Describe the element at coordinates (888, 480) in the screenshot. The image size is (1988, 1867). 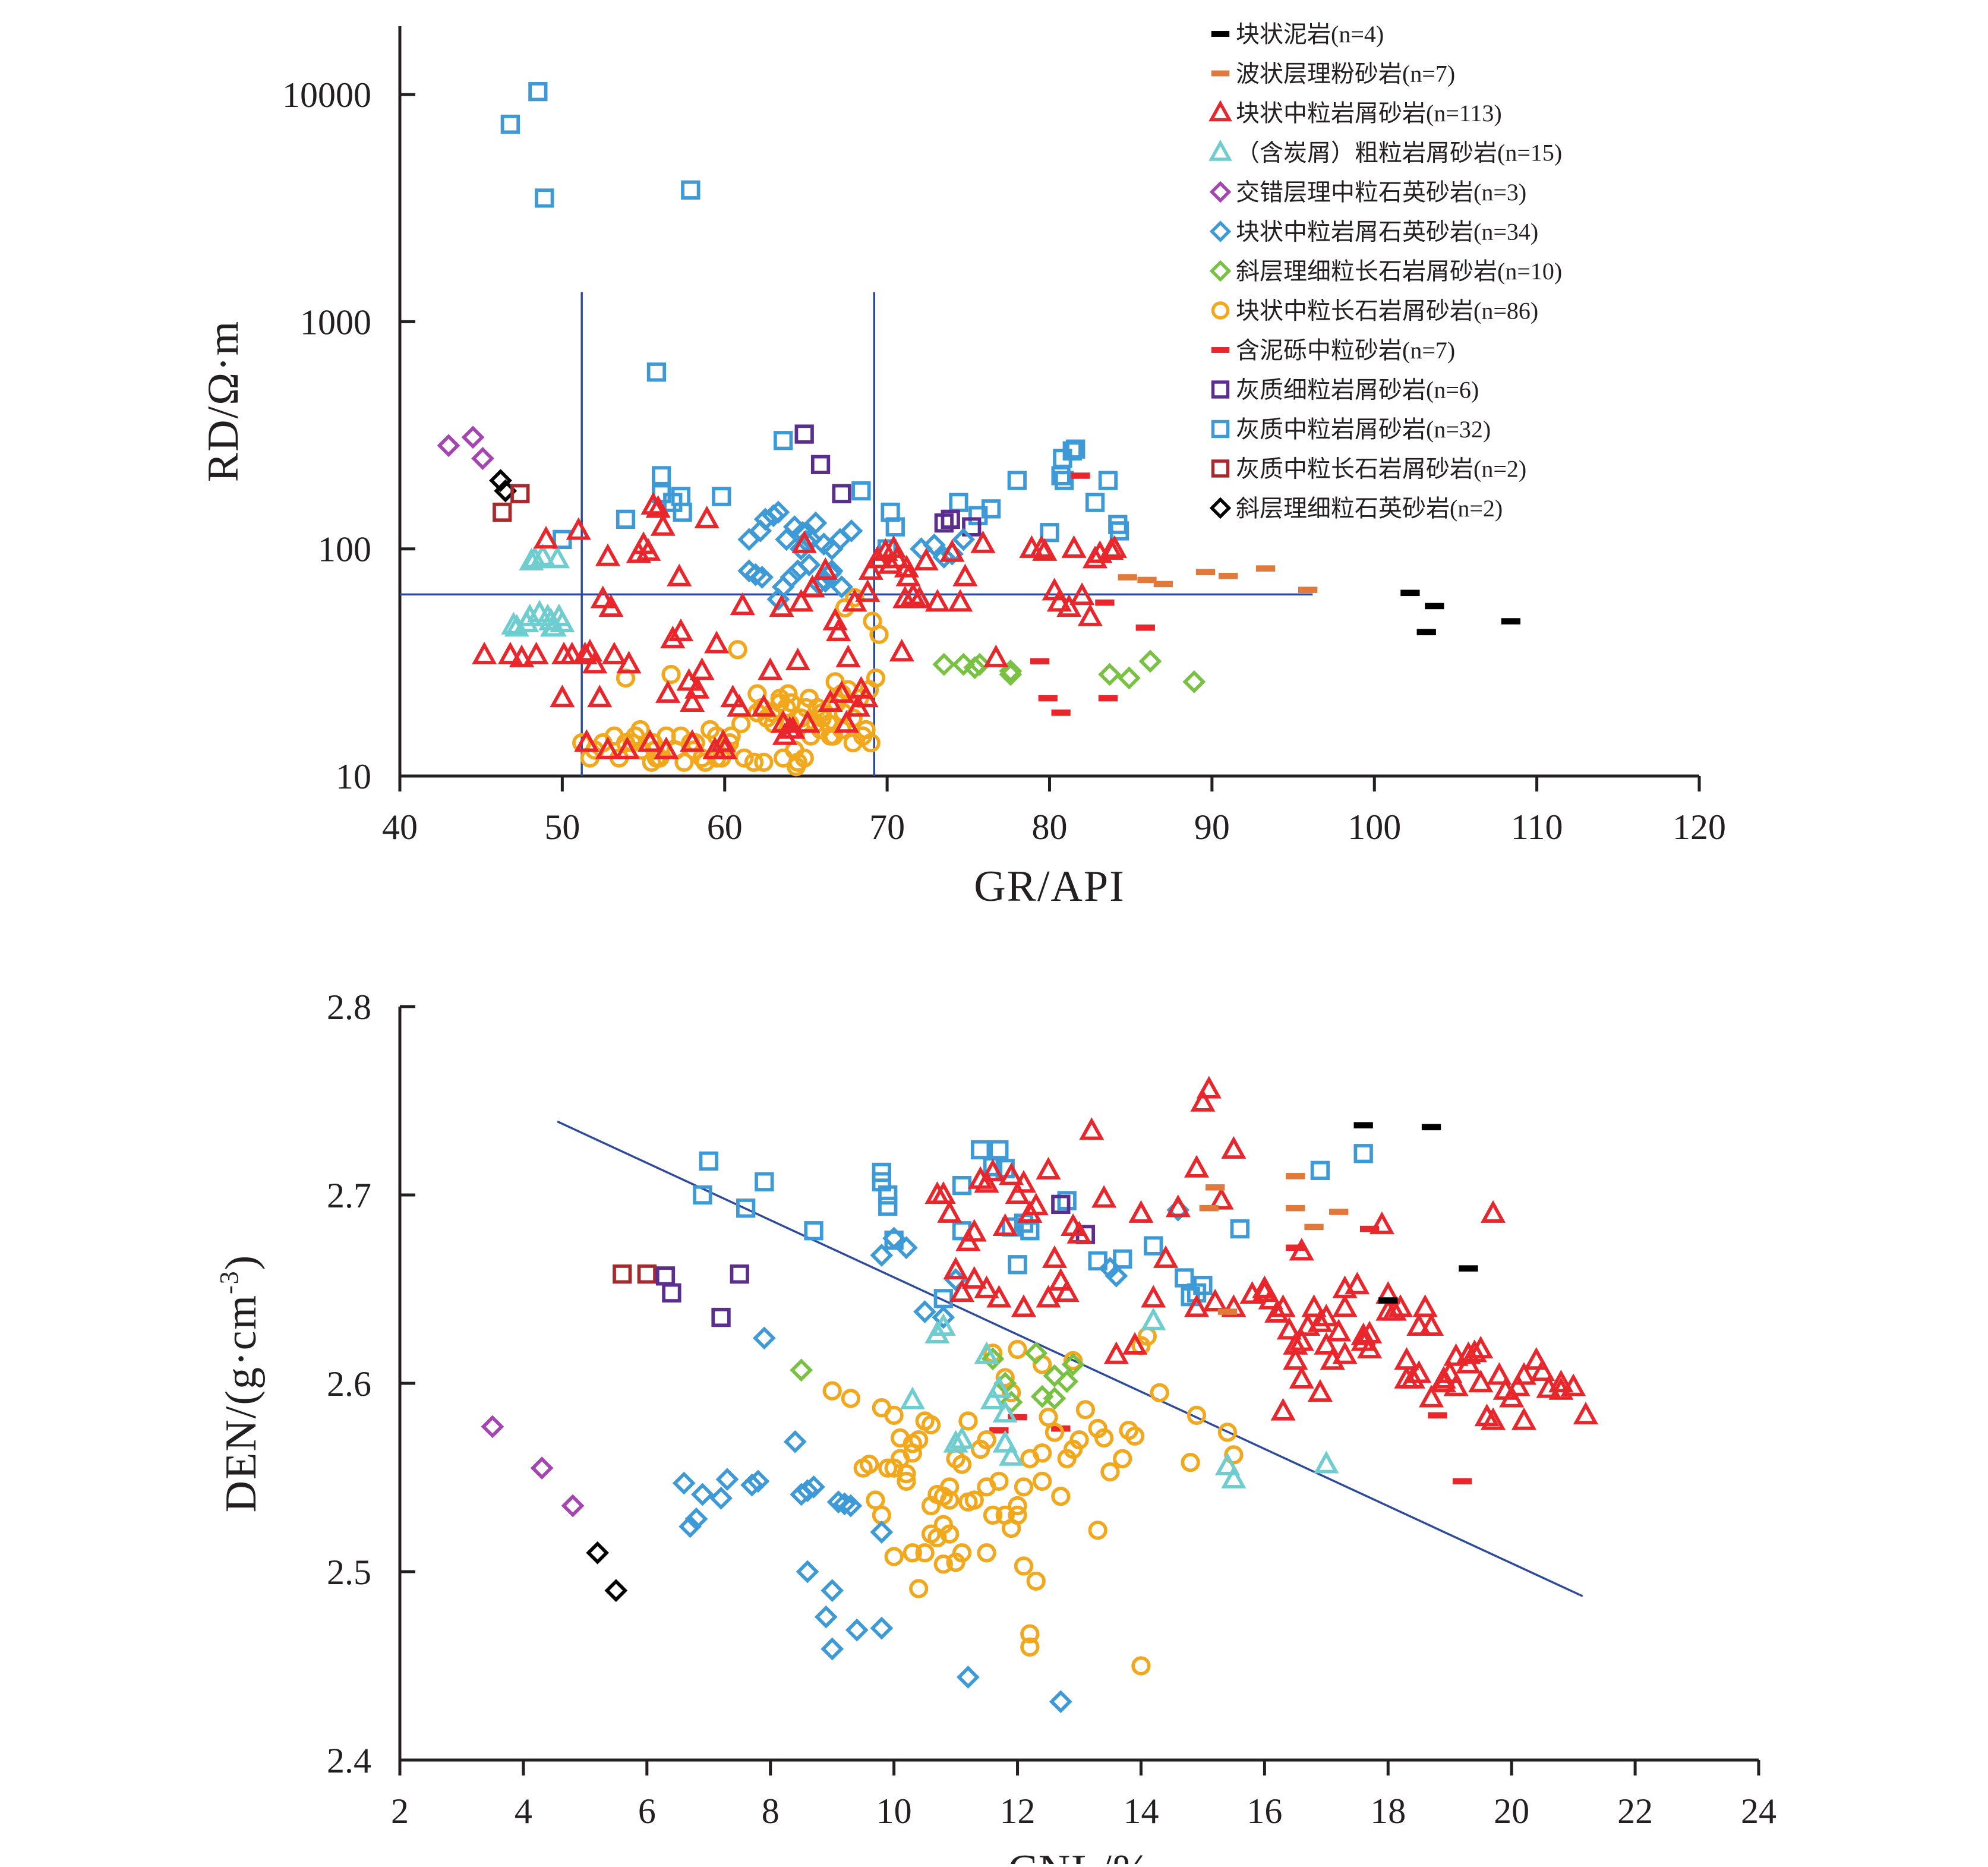
I see `series-s10` at that location.